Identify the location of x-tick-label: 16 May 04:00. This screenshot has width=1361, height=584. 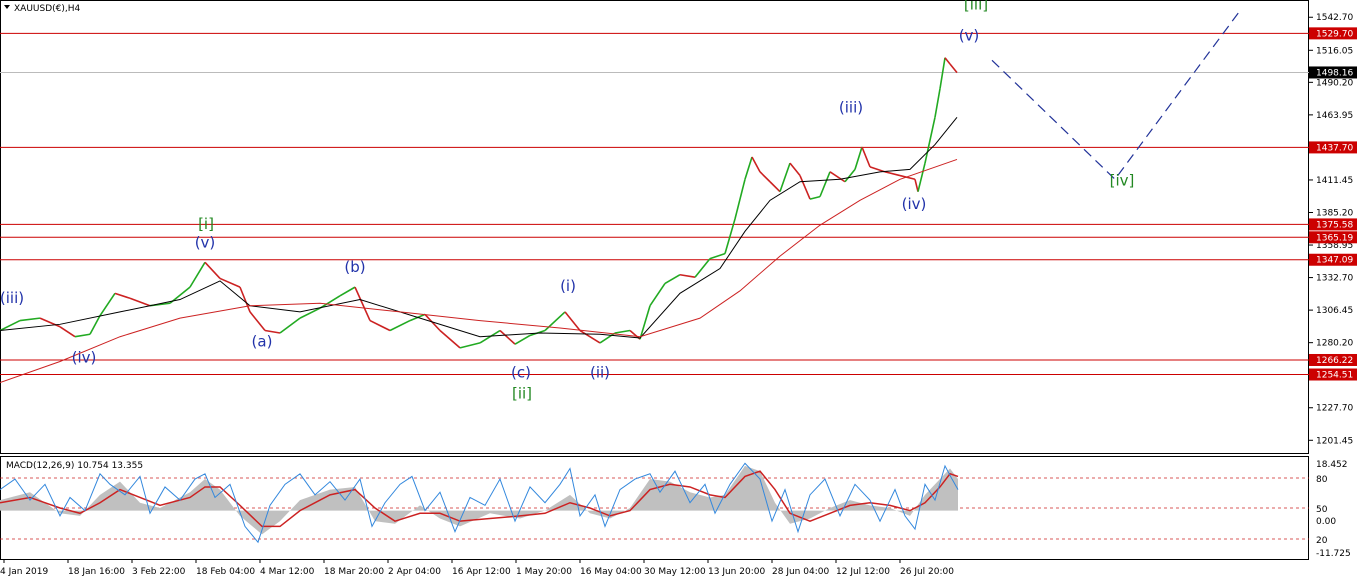
(611, 572).